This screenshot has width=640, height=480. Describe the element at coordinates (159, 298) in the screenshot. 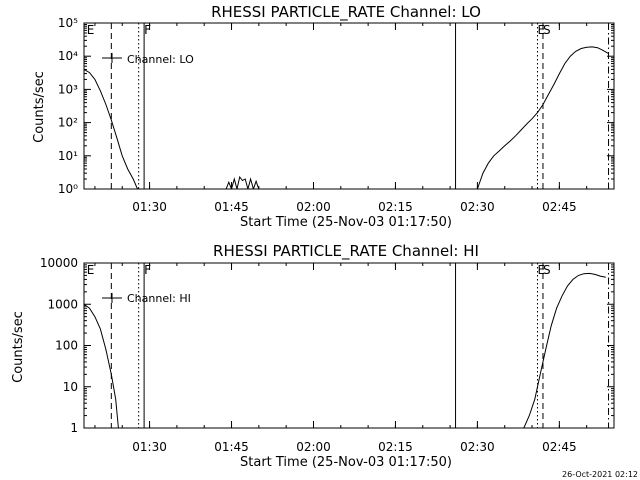

I see `legend-label: Channel: HI` at that location.